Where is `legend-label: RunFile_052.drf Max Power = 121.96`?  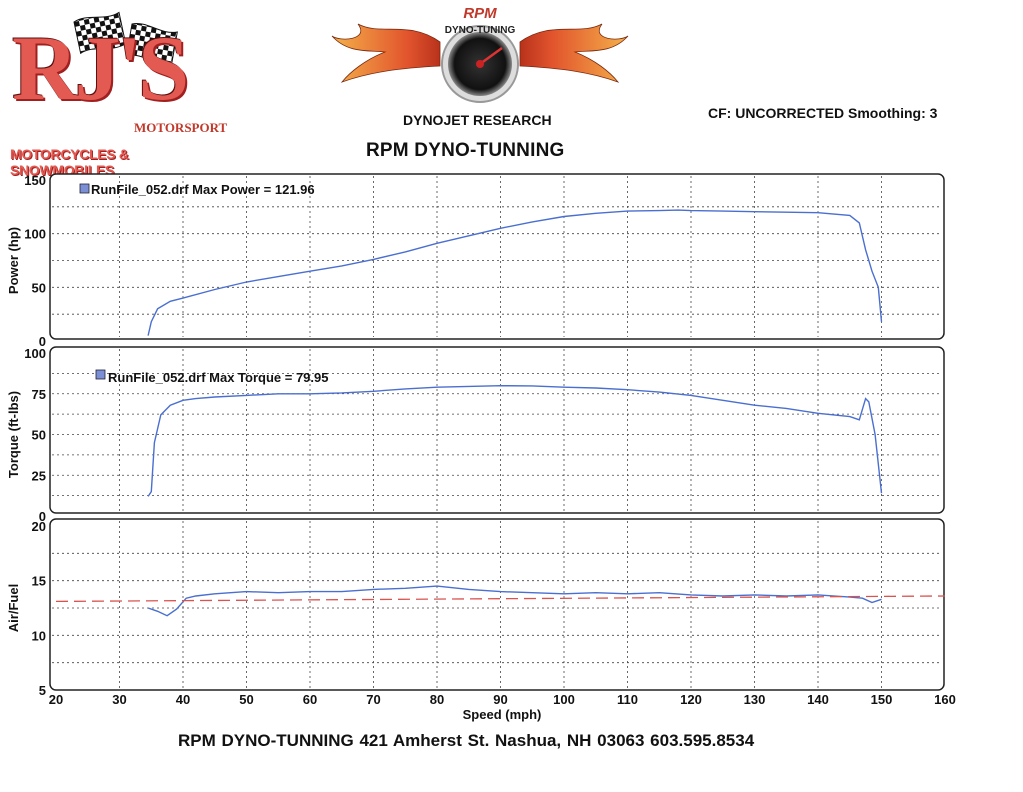
legend-label: RunFile_052.drf Max Power = 121.96 is located at coordinates (203, 189).